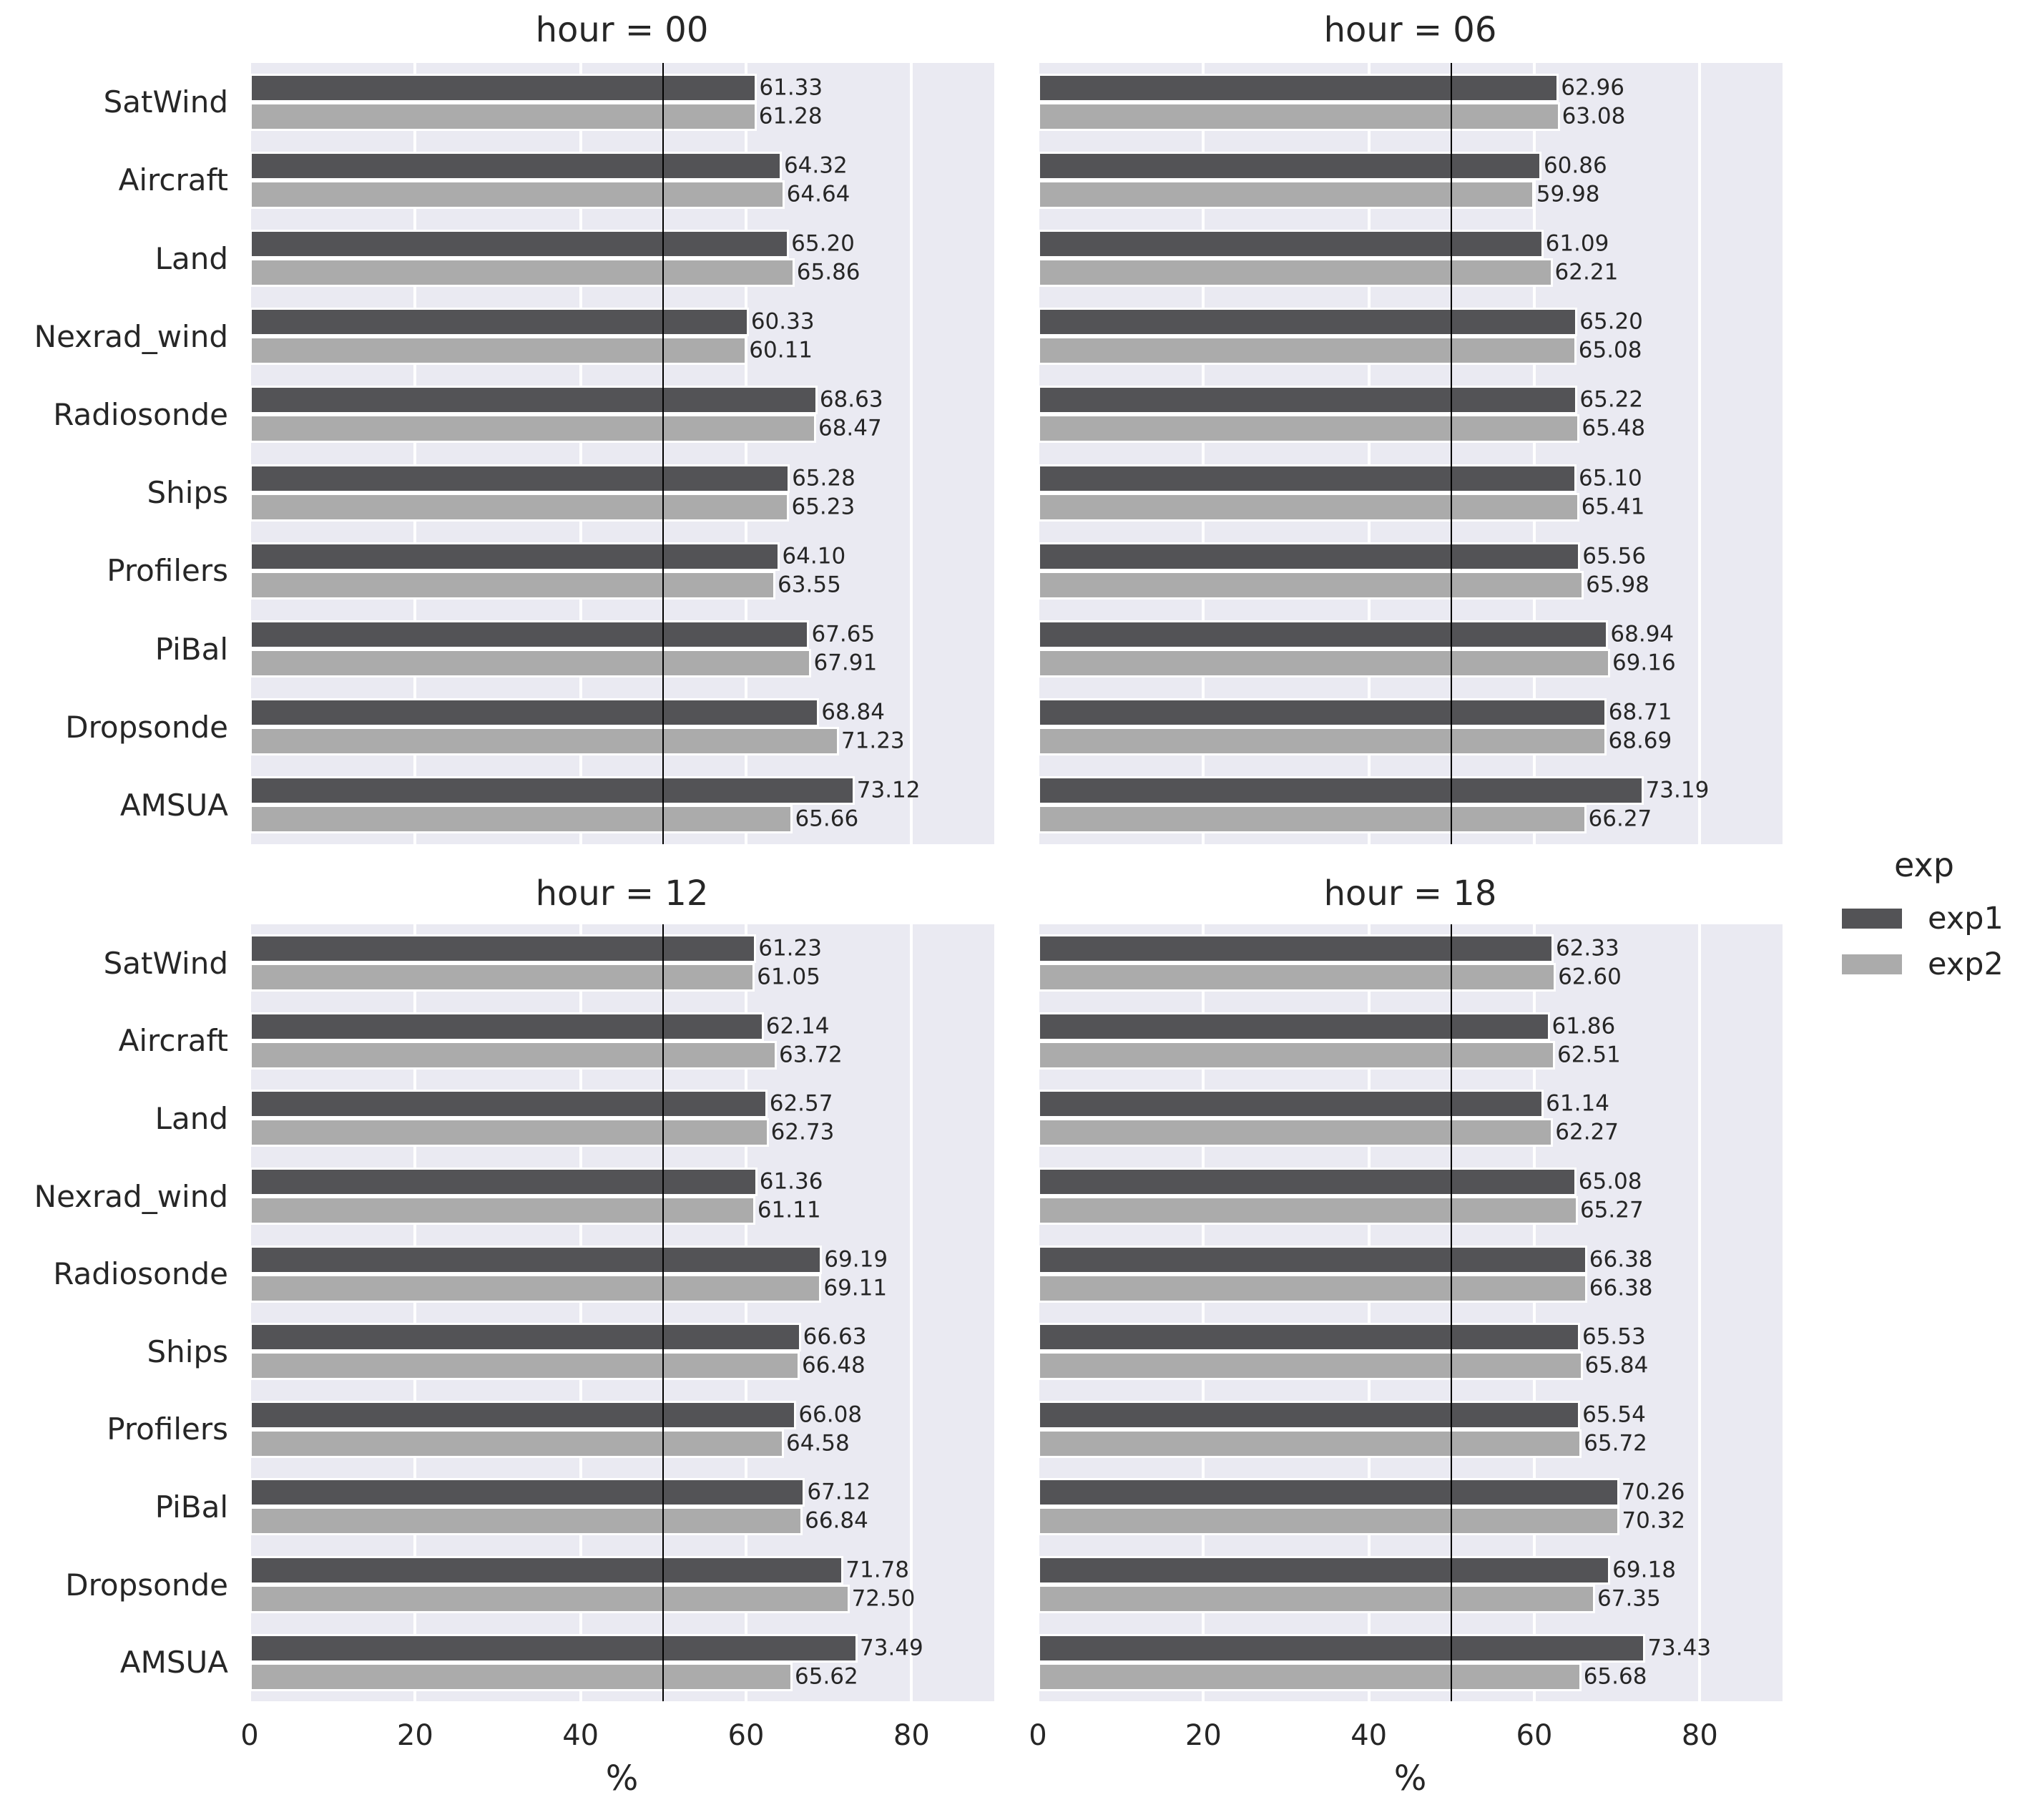 Image resolution: width=2020 pixels, height=1820 pixels. I want to click on bar-group-land: 61.14 62.27, so click(1410, 1119).